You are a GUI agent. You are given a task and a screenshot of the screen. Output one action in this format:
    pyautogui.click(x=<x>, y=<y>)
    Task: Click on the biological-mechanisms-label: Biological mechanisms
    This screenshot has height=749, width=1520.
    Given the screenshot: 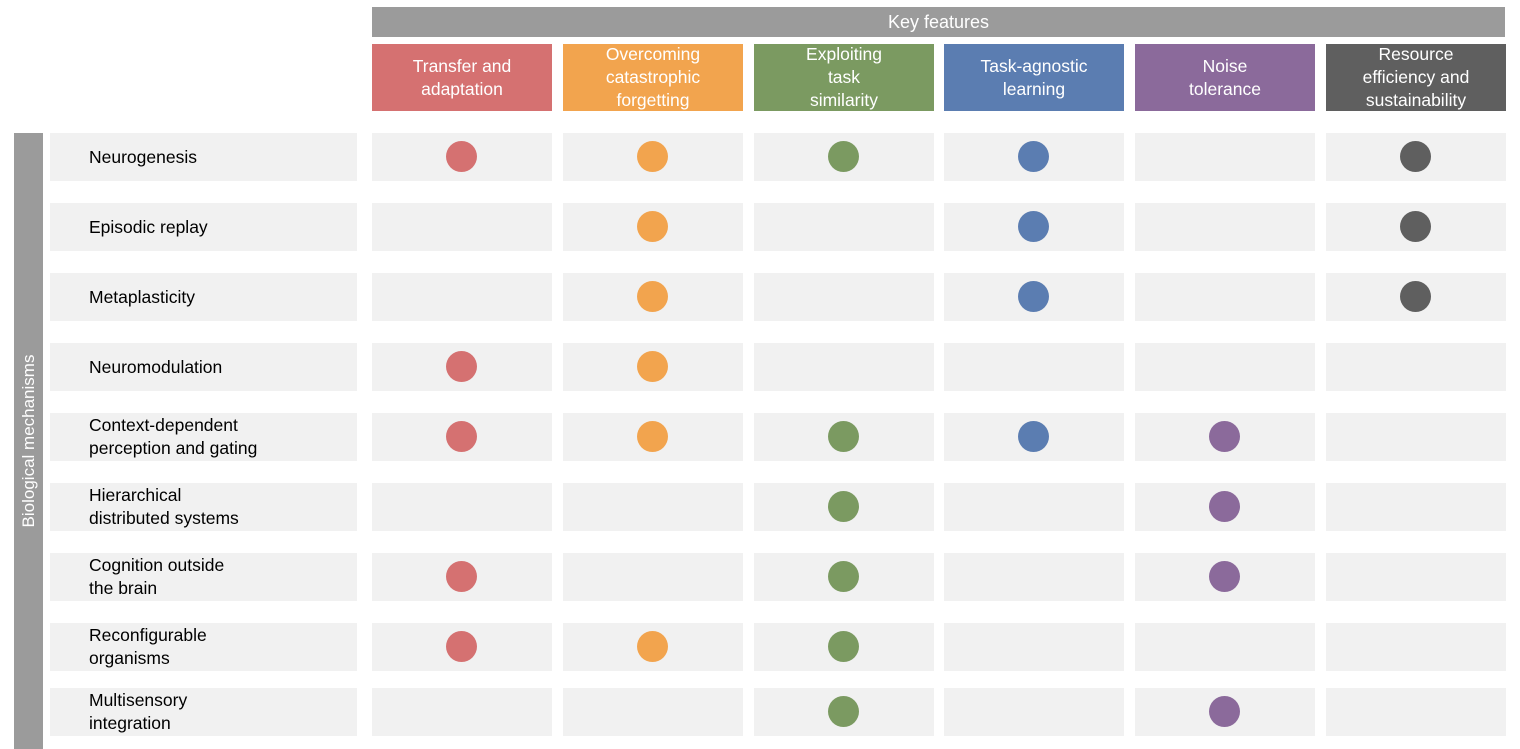 What is the action you would take?
    pyautogui.click(x=28, y=441)
    